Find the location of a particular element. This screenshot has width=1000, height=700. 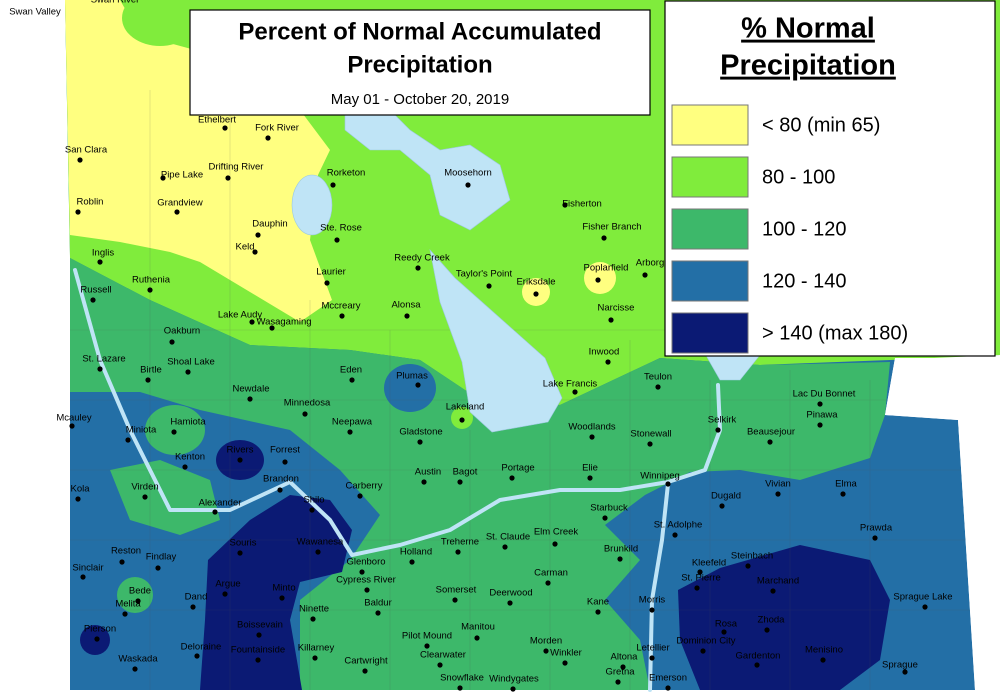

place-label: Sinclair is located at coordinates (87, 568).